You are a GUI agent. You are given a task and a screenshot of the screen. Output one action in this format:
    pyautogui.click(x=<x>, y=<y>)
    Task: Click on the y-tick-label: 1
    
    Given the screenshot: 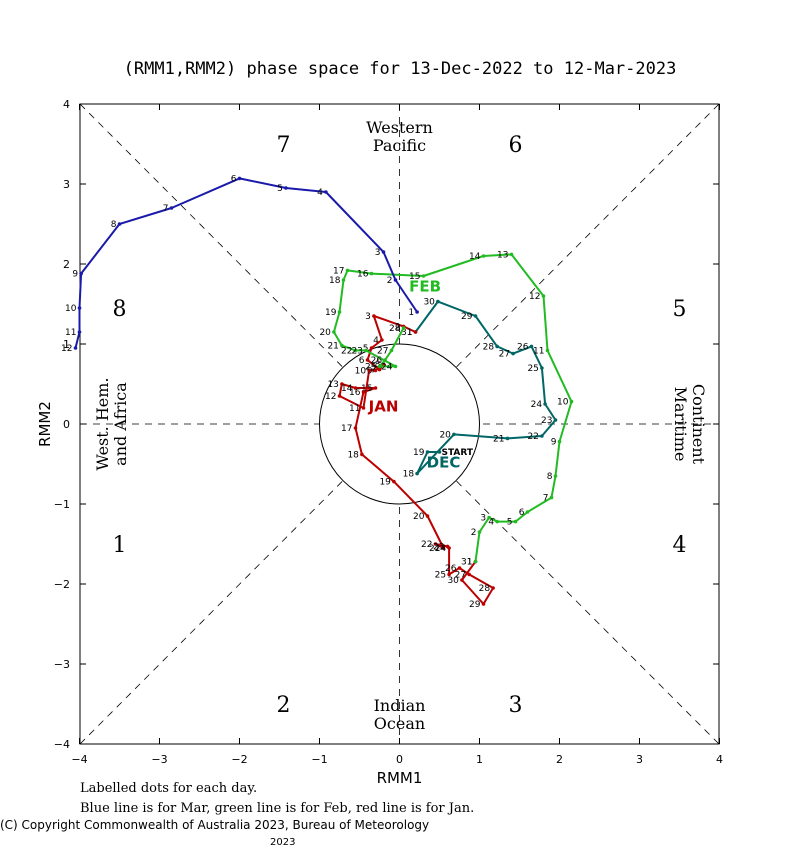 What is the action you would take?
    pyautogui.click(x=66, y=344)
    